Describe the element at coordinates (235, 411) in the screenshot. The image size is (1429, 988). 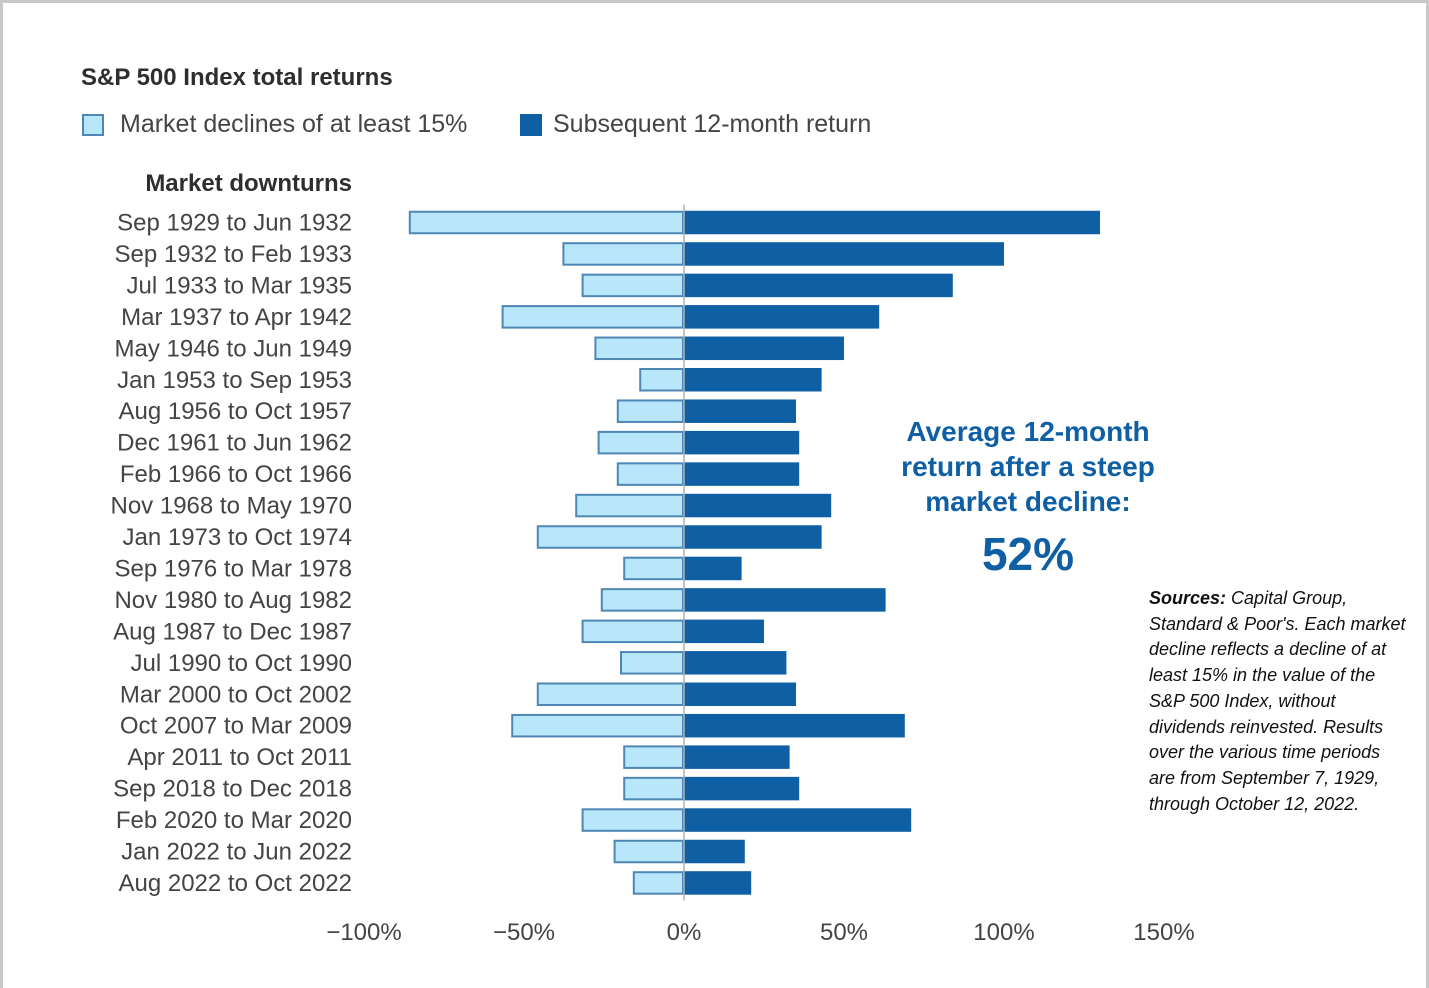
I see `category-label: Aug 1956 to Oct 1957` at that location.